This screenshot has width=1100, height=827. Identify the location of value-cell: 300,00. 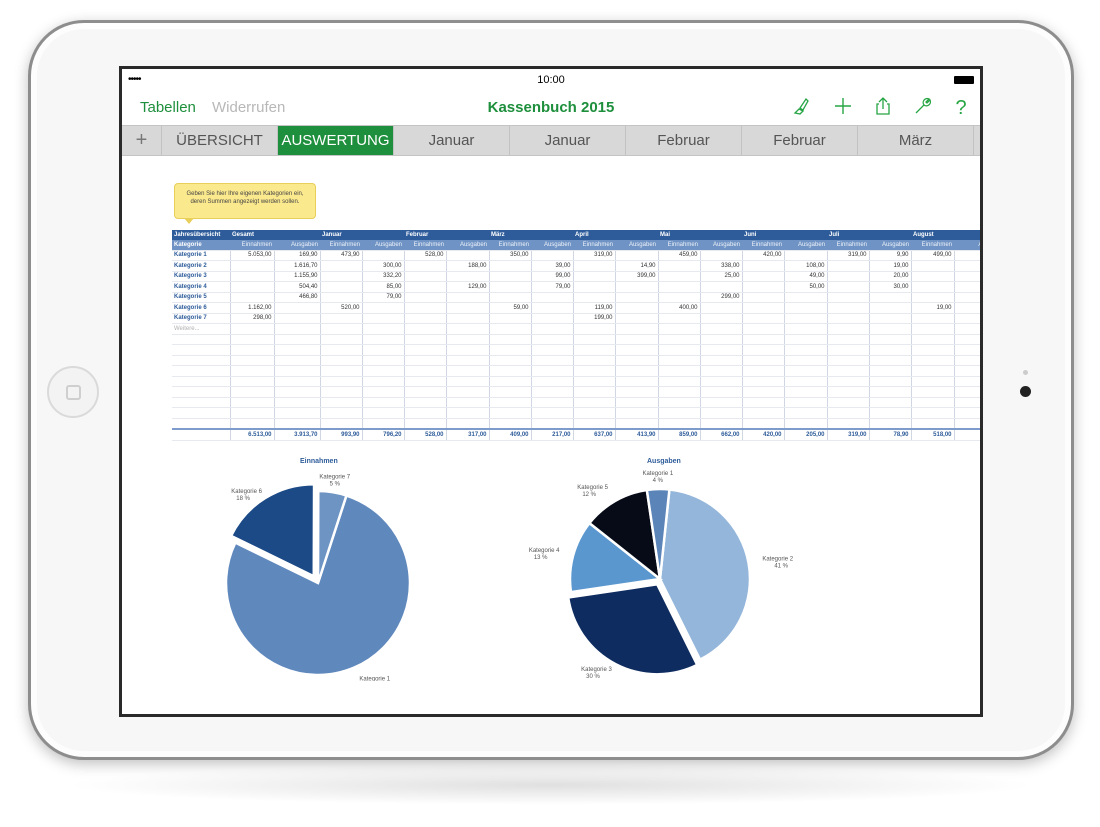
(383, 266).